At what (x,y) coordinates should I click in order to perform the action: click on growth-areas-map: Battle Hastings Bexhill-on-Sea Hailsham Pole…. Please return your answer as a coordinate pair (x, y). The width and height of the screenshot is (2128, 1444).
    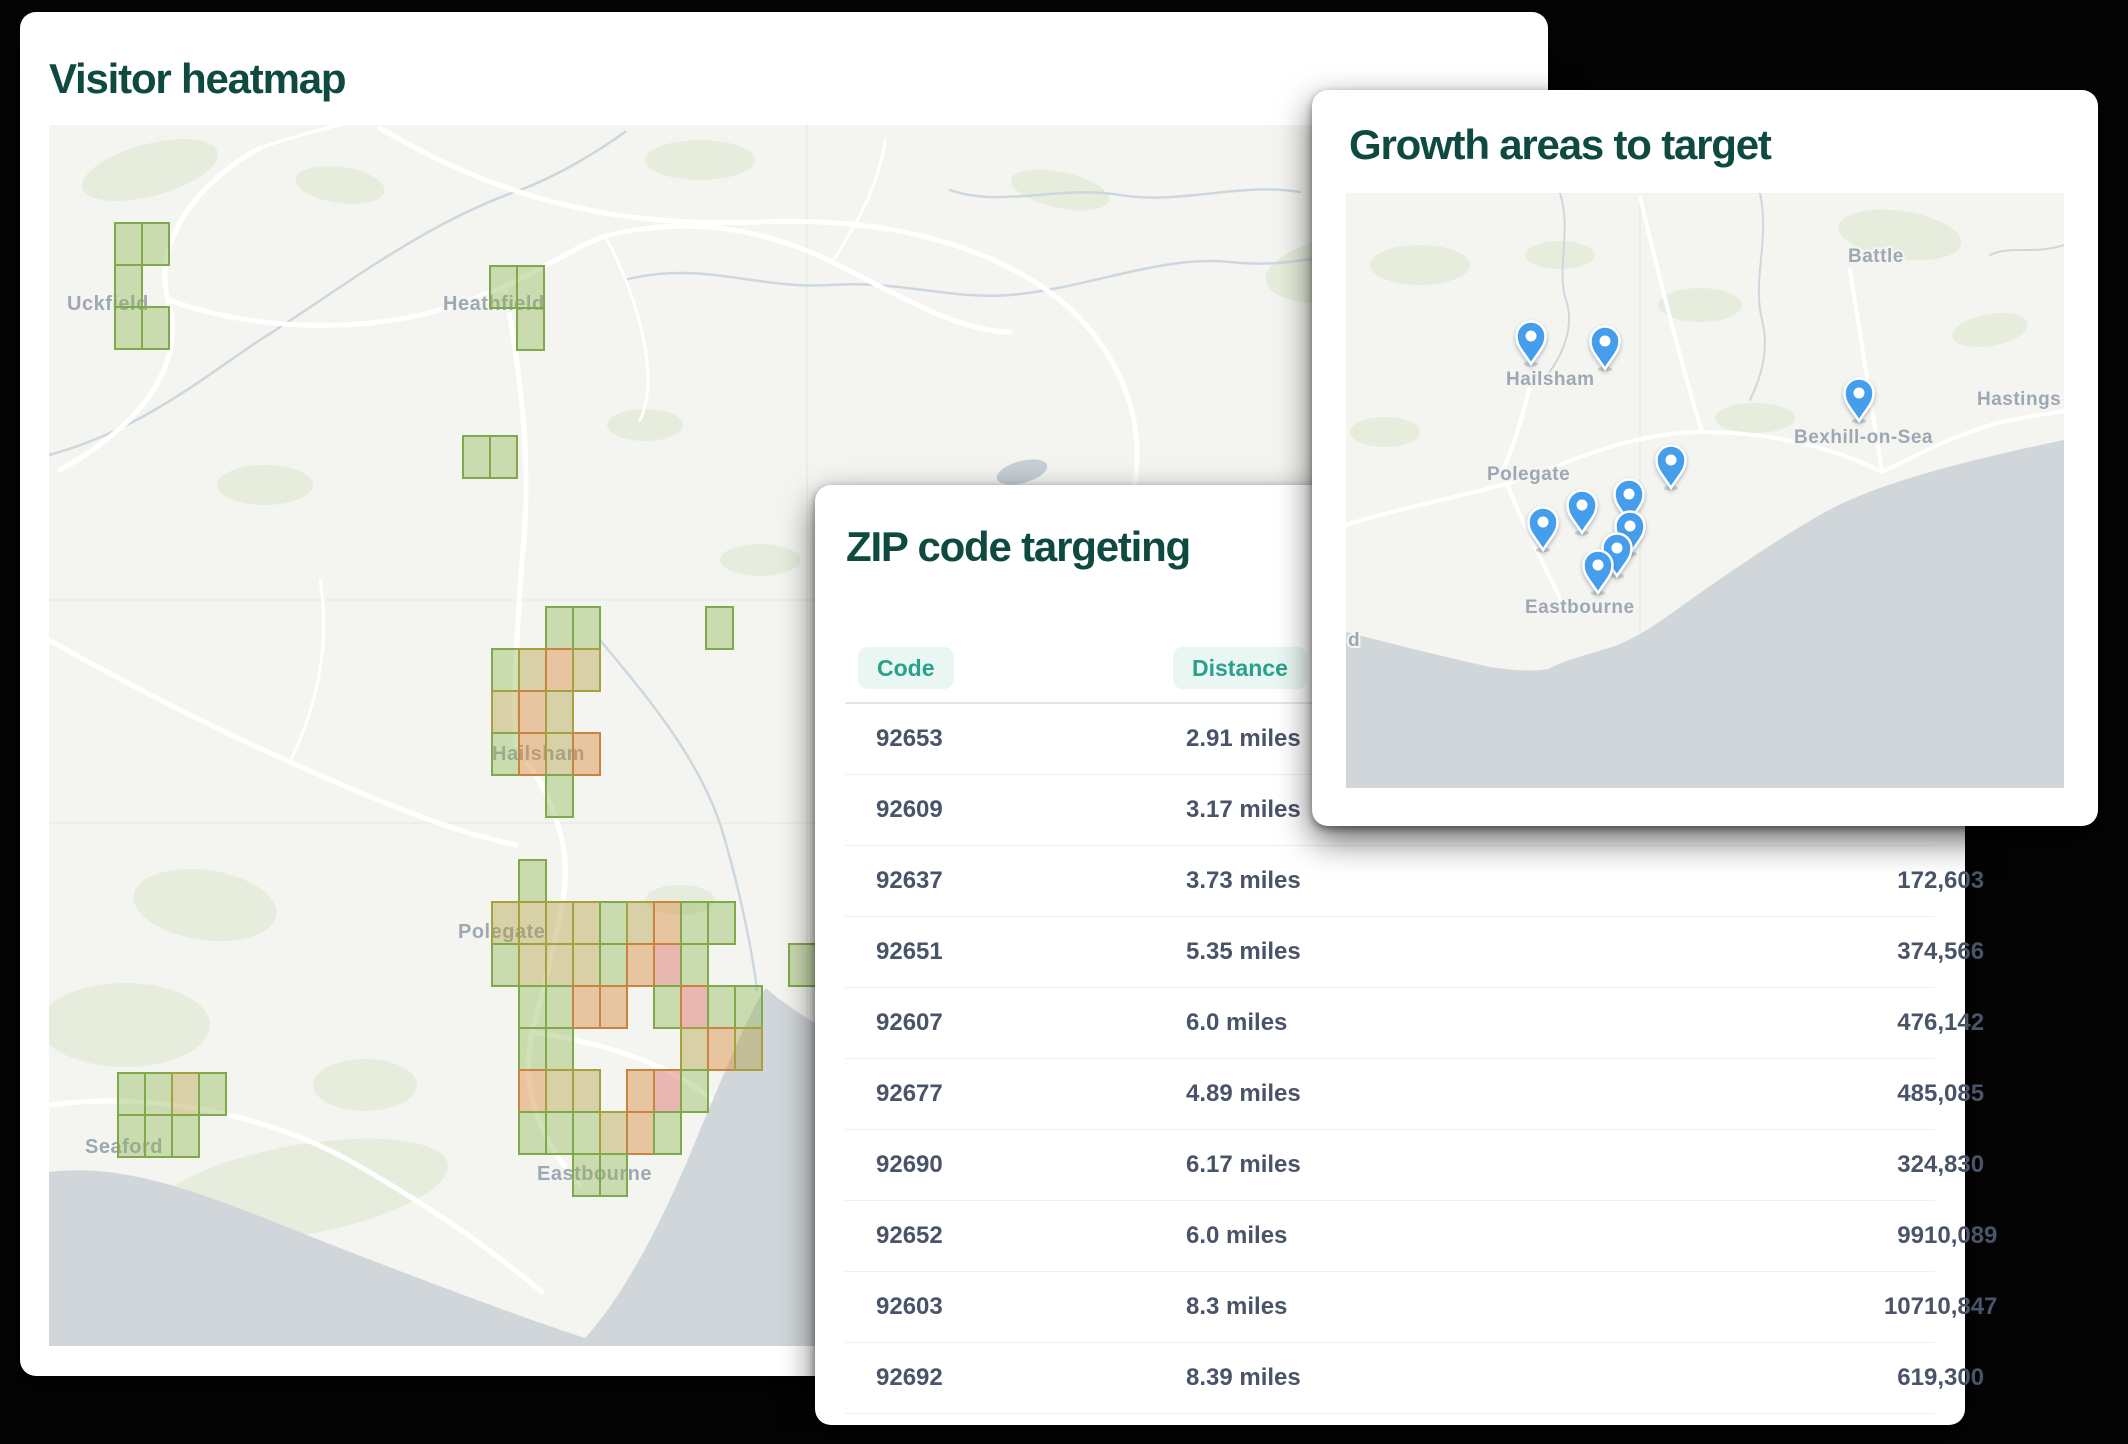
    Looking at the image, I should click on (1705, 490).